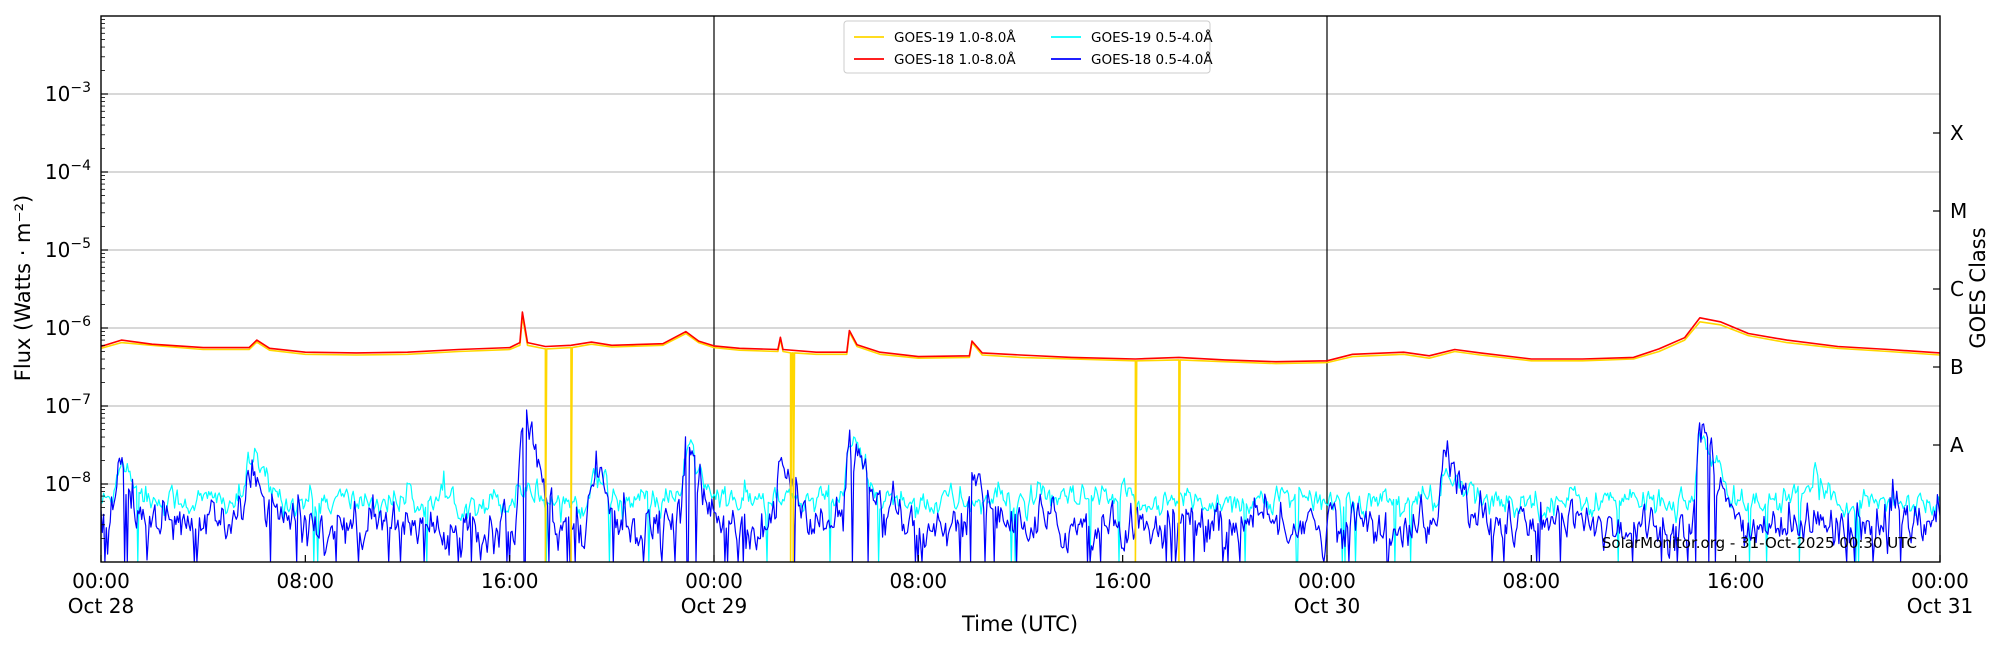 This screenshot has width=2000, height=650. Describe the element at coordinates (955, 59) in the screenshot. I see `legend-label: GOES-18 1.0-8.0Å` at that location.